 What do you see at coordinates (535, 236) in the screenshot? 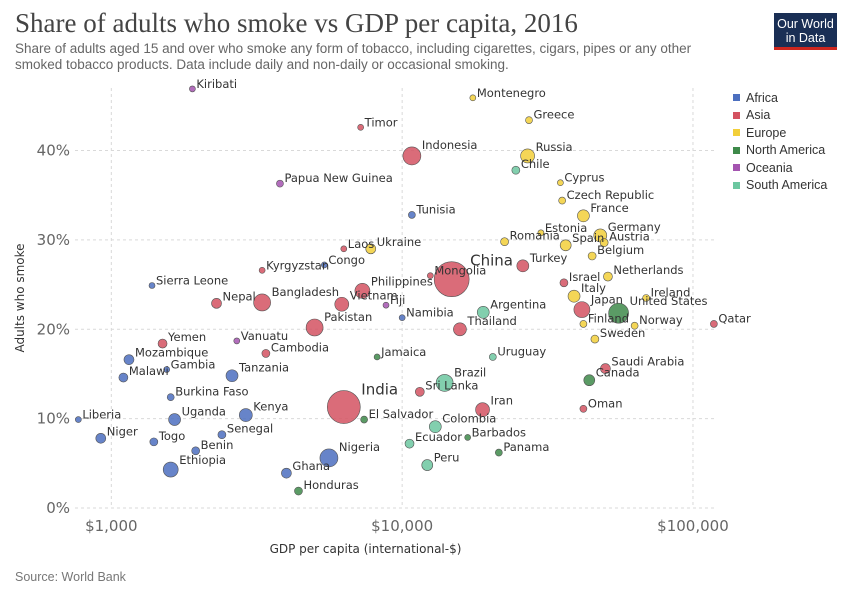
I see `point-label: Romania` at bounding box center [535, 236].